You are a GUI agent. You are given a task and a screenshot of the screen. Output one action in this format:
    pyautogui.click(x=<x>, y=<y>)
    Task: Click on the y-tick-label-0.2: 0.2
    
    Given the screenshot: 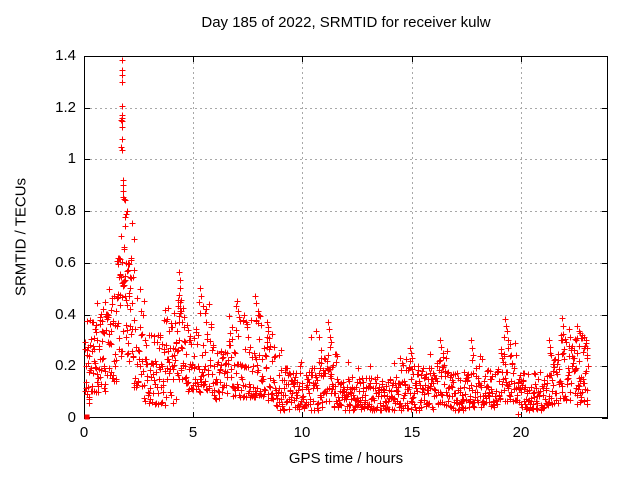 What is the action you would take?
    pyautogui.click(x=65, y=365)
    